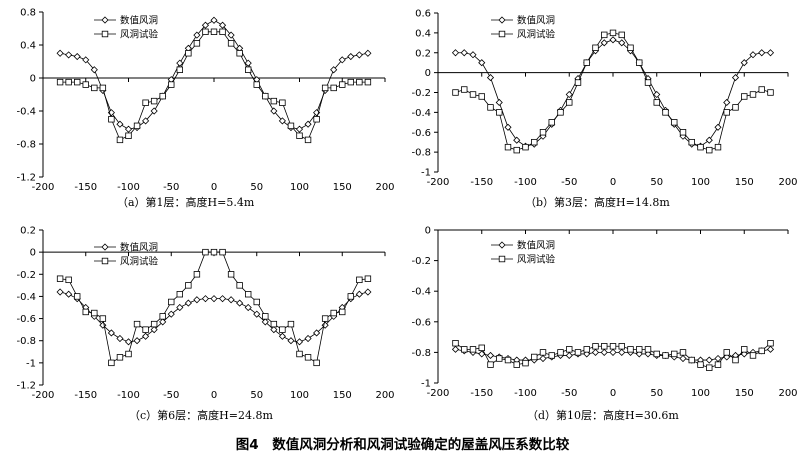 The image size is (805, 465). I want to click on x-tick-label: 0, so click(214, 395).